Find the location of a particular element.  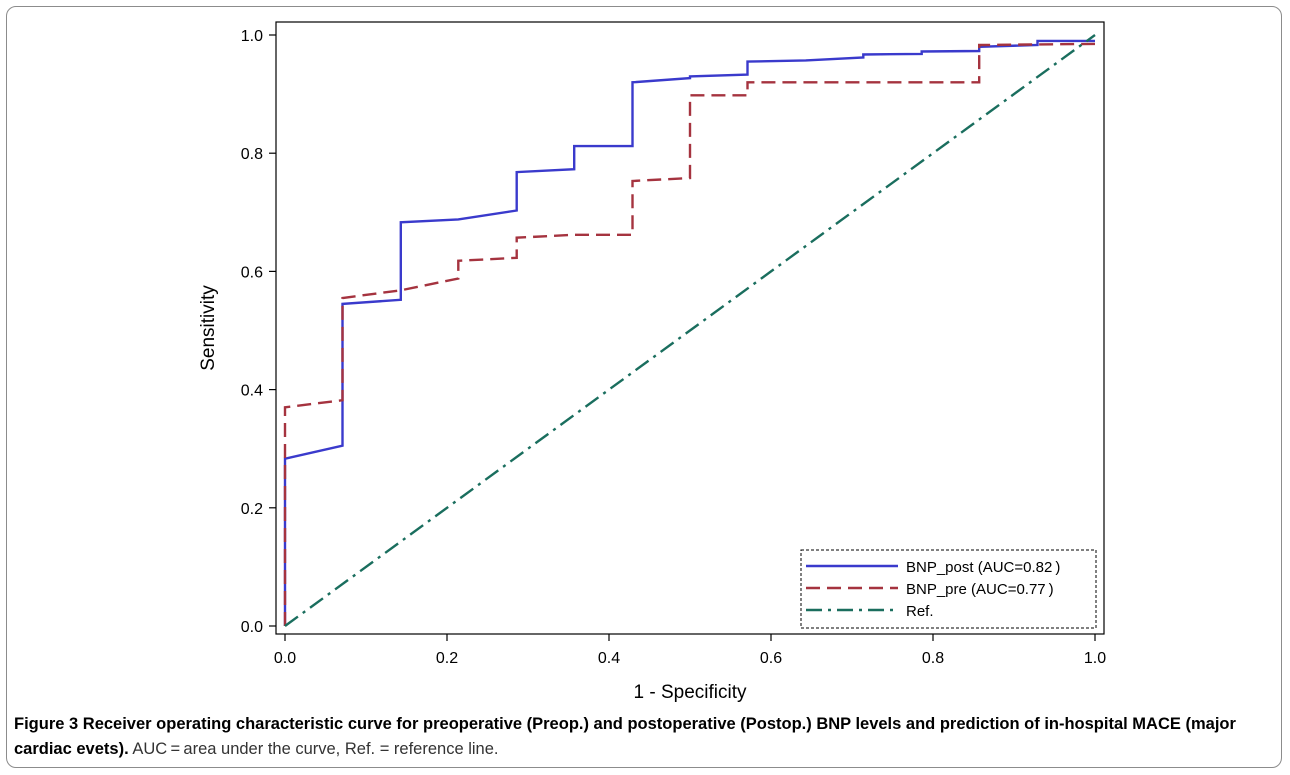

y-tick-label: 0.4 is located at coordinates (252, 391).